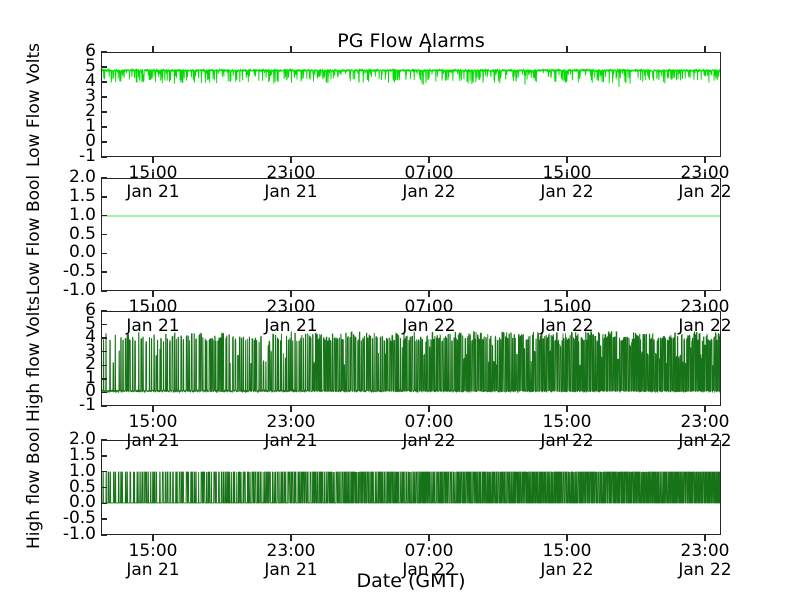 The image size is (800, 600). What do you see at coordinates (82, 252) in the screenshot?
I see `y-tick-label: 0.0` at bounding box center [82, 252].